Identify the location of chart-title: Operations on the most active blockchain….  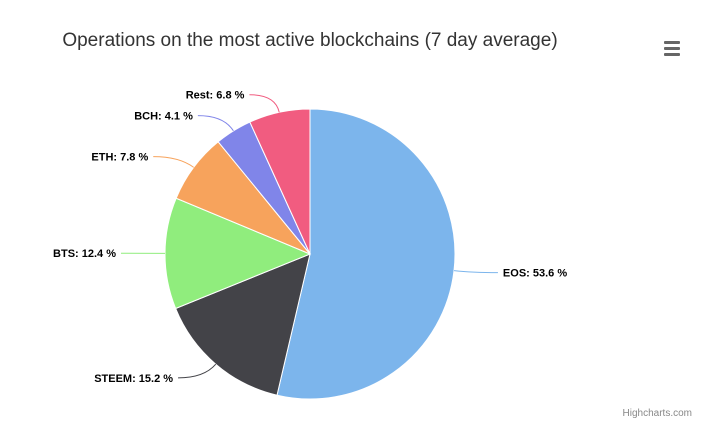
(310, 40).